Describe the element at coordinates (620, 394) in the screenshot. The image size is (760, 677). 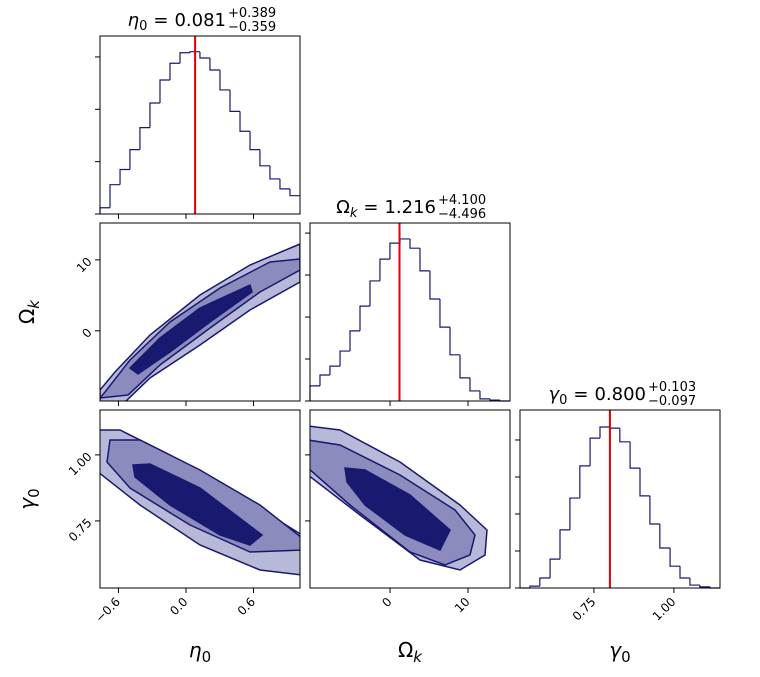
I see `title-median: 0.800` at that location.